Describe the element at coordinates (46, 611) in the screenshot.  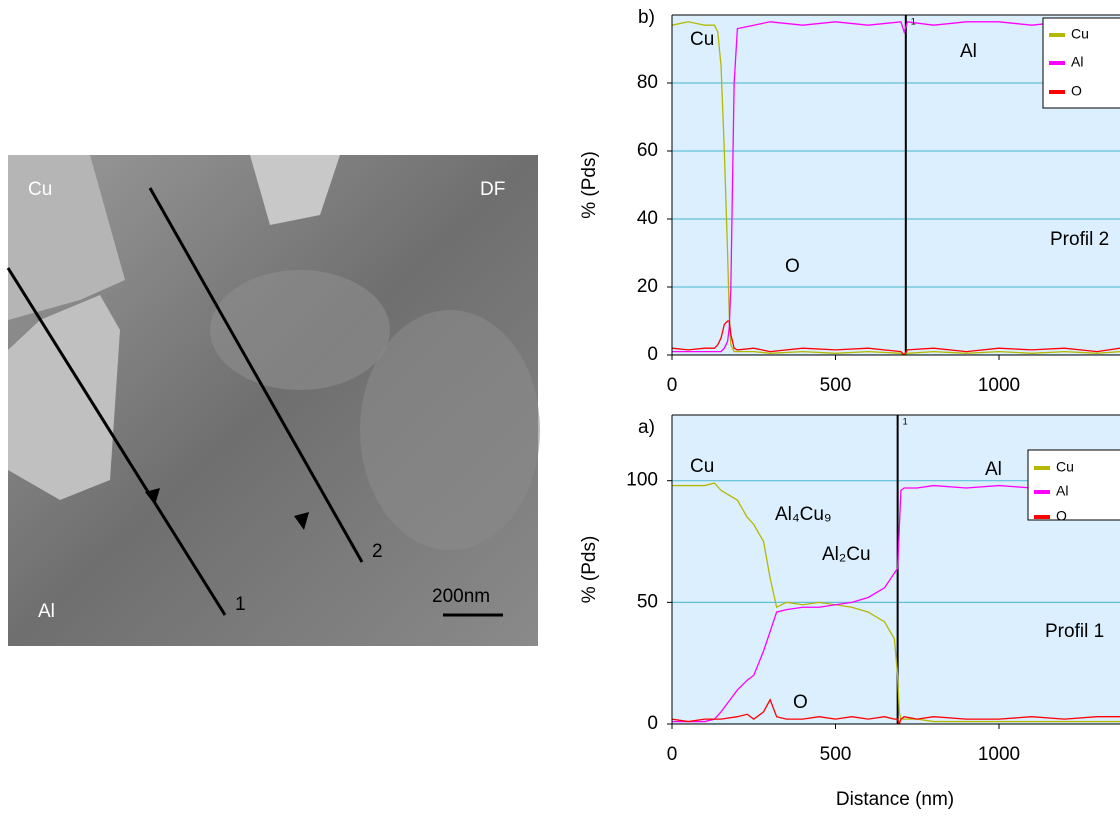
I see `image-label: Al` at that location.